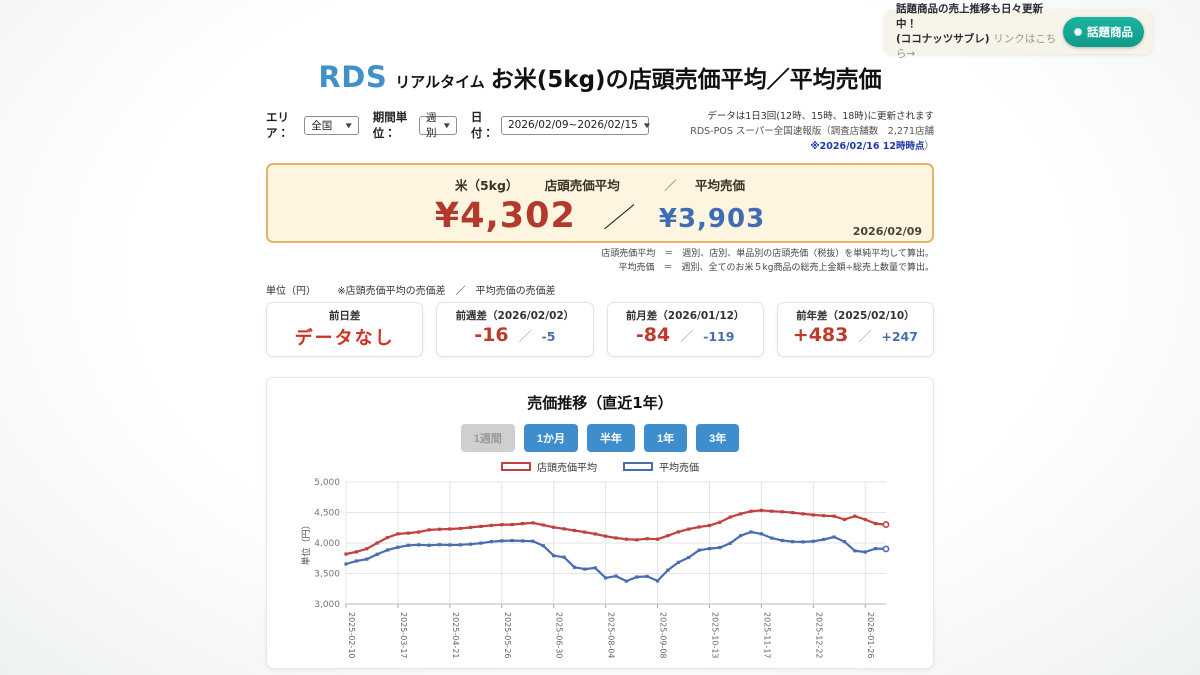 This screenshot has width=1200, height=675. I want to click on store-price-label: 店頭売価平均, so click(582, 185).